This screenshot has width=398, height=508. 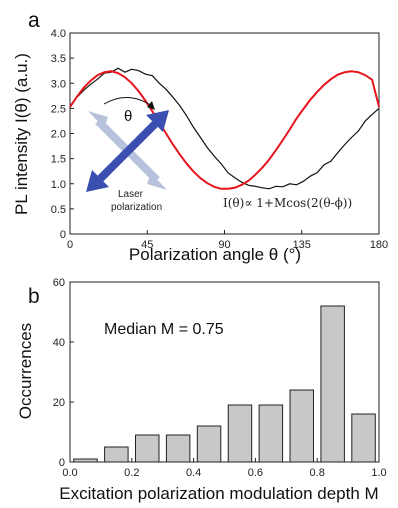 What do you see at coordinates (58, 185) in the screenshot?
I see `y-tick-label: 1.0` at bounding box center [58, 185].